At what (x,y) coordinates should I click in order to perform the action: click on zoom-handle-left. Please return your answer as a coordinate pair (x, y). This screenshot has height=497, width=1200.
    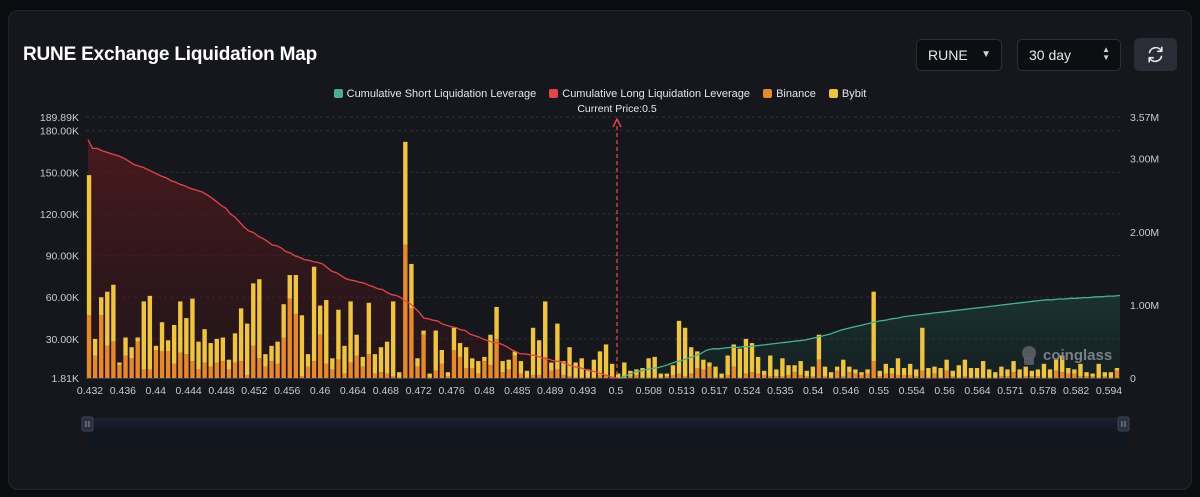
    Looking at the image, I should click on (87, 424).